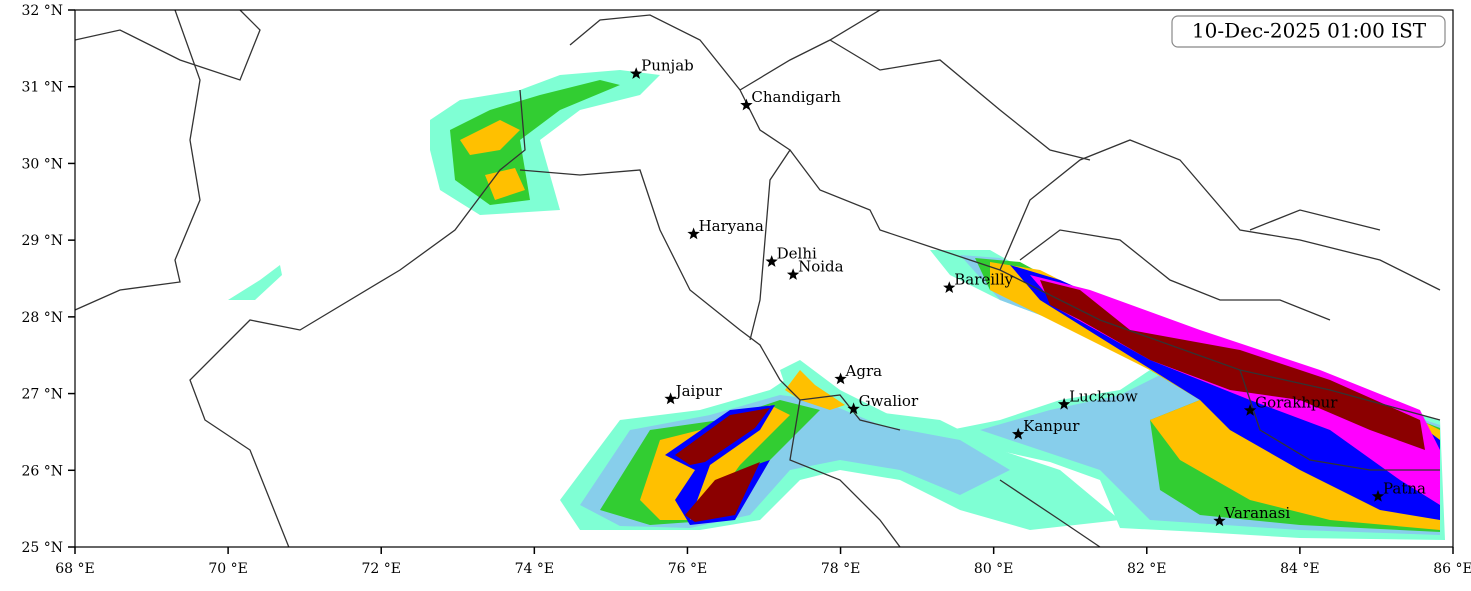  Describe the element at coordinates (1452, 569) in the screenshot. I see `x-tick-label: 86 °E` at that location.